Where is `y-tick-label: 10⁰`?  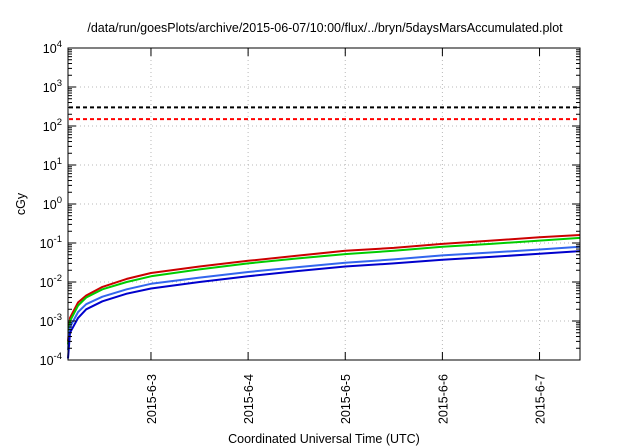
y-tick-label: 10⁰ is located at coordinates (52, 203).